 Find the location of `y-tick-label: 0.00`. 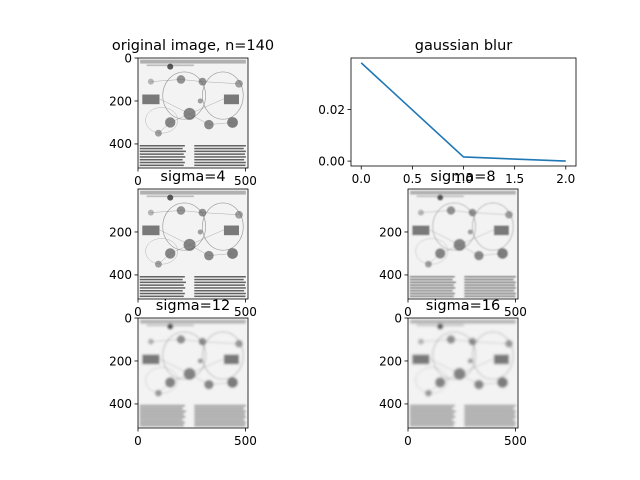

y-tick-label: 0.00 is located at coordinates (331, 161).